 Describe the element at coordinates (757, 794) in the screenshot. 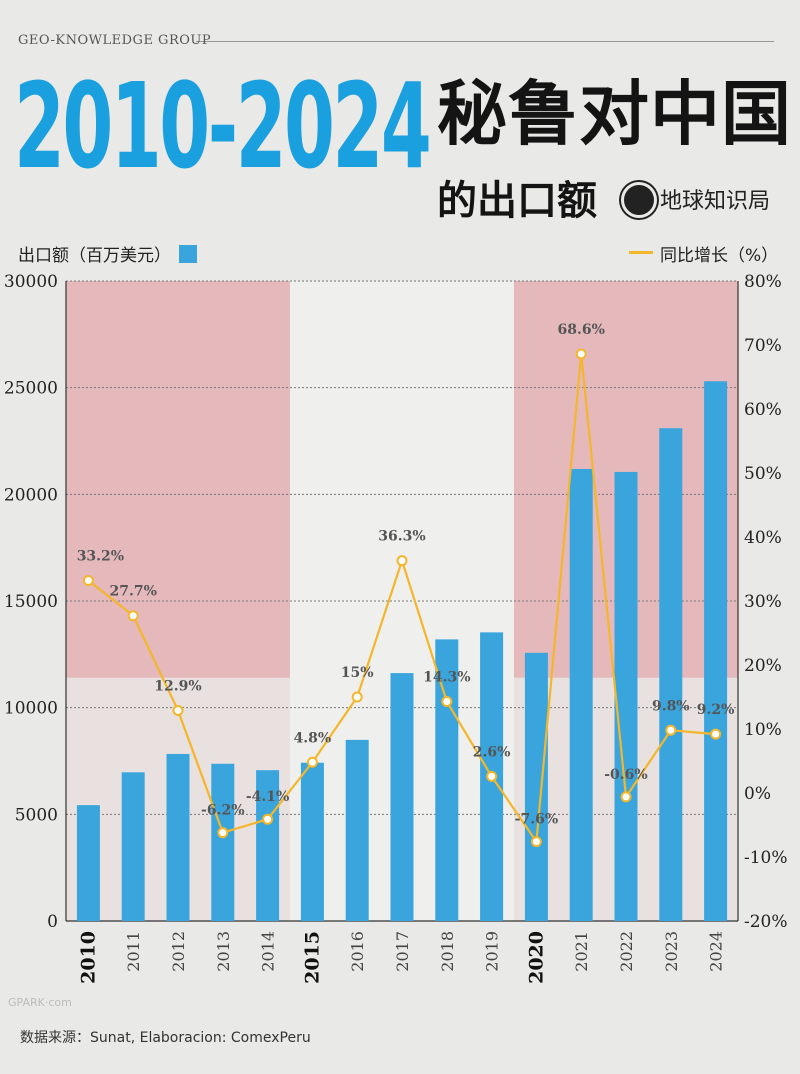

I see `y-tick-label-right: 0%` at that location.